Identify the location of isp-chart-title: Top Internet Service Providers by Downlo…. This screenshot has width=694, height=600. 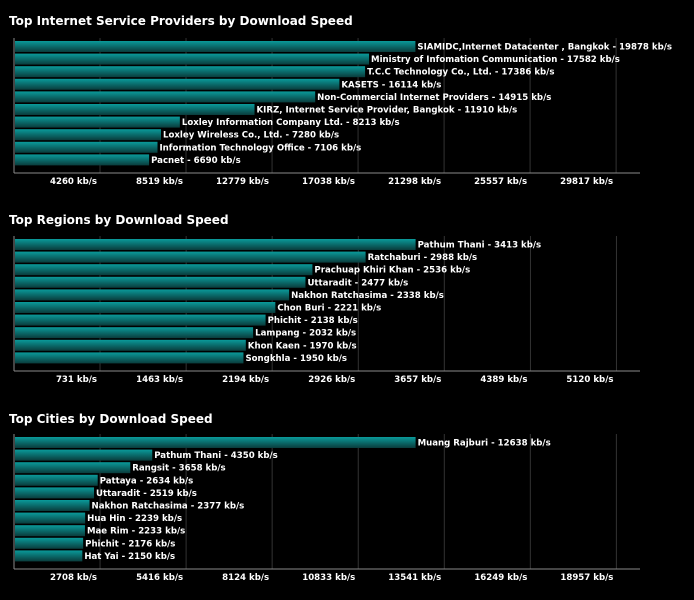
(181, 21).